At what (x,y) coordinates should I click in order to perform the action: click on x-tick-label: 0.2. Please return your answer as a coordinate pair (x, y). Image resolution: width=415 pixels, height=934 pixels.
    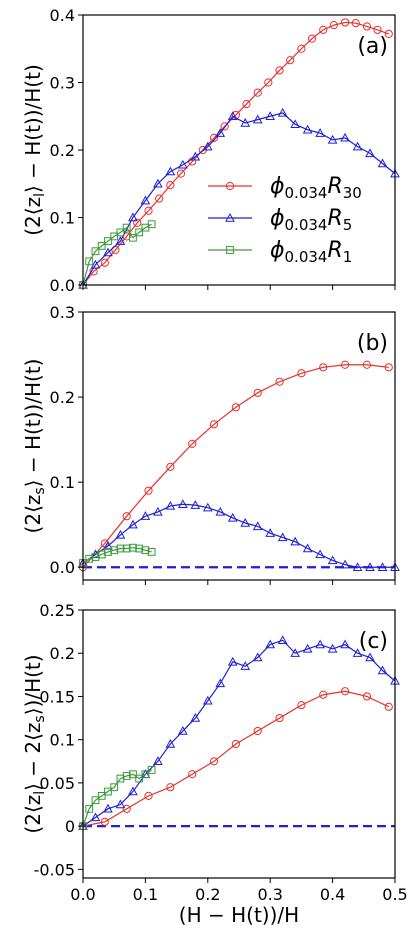
    Looking at the image, I should click on (207, 894).